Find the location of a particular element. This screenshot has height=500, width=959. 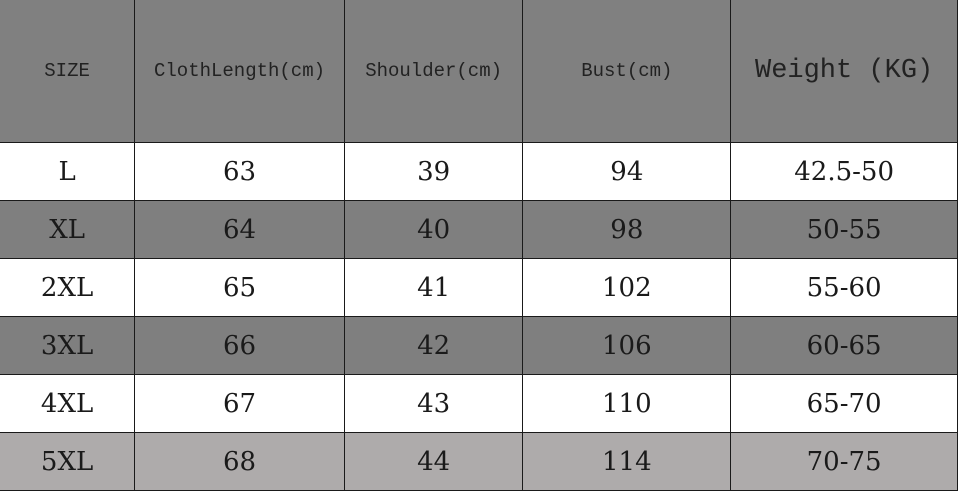

cell-bust: 102 is located at coordinates (627, 287).